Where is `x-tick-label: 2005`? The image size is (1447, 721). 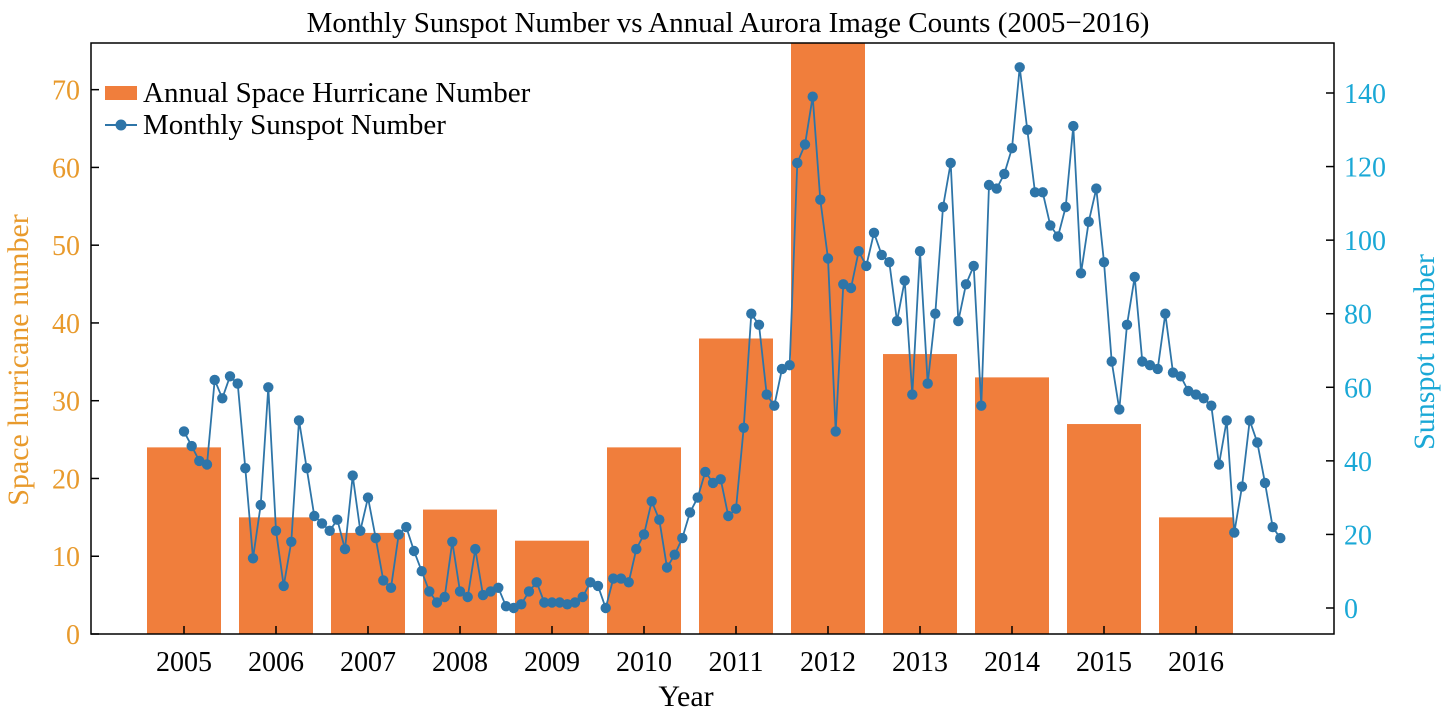 x-tick-label: 2005 is located at coordinates (184, 662).